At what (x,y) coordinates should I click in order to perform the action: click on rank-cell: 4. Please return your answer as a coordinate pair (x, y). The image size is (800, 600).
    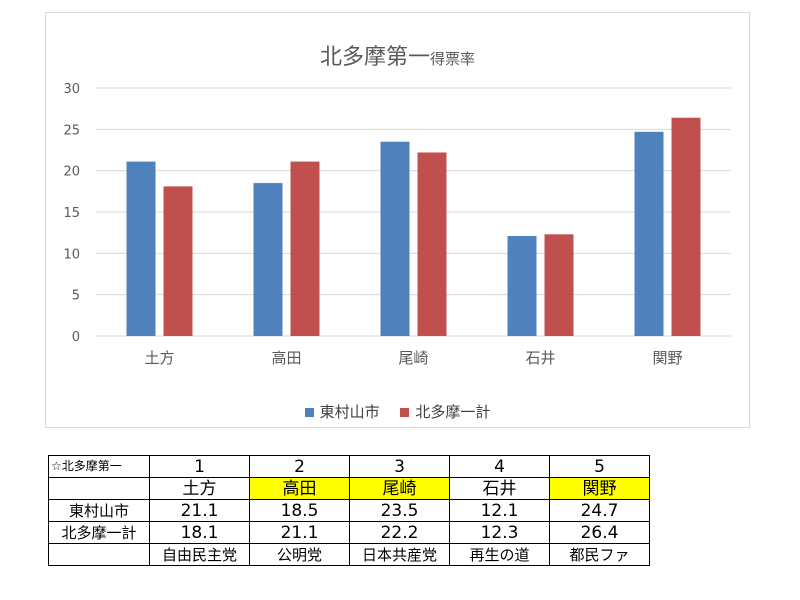
    Looking at the image, I should click on (499, 466).